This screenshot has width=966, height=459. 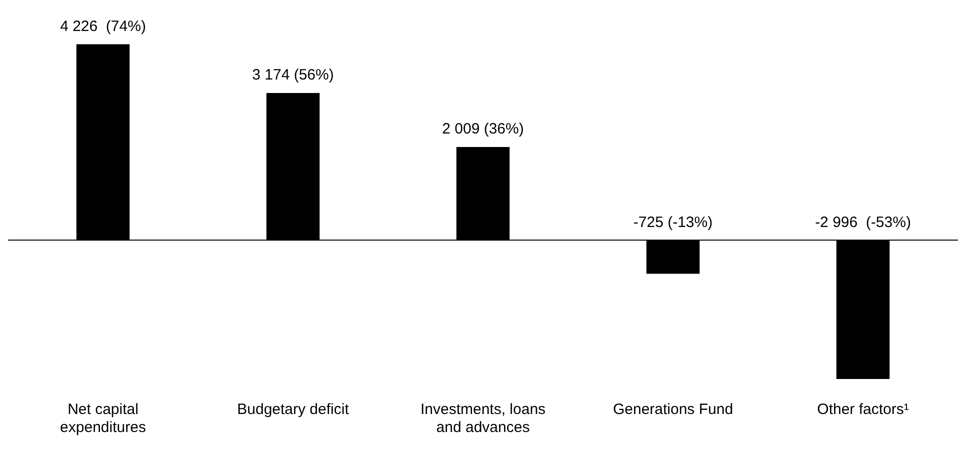 What do you see at coordinates (863, 222) in the screenshot?
I see `data-label: -2 996 (-53%)` at bounding box center [863, 222].